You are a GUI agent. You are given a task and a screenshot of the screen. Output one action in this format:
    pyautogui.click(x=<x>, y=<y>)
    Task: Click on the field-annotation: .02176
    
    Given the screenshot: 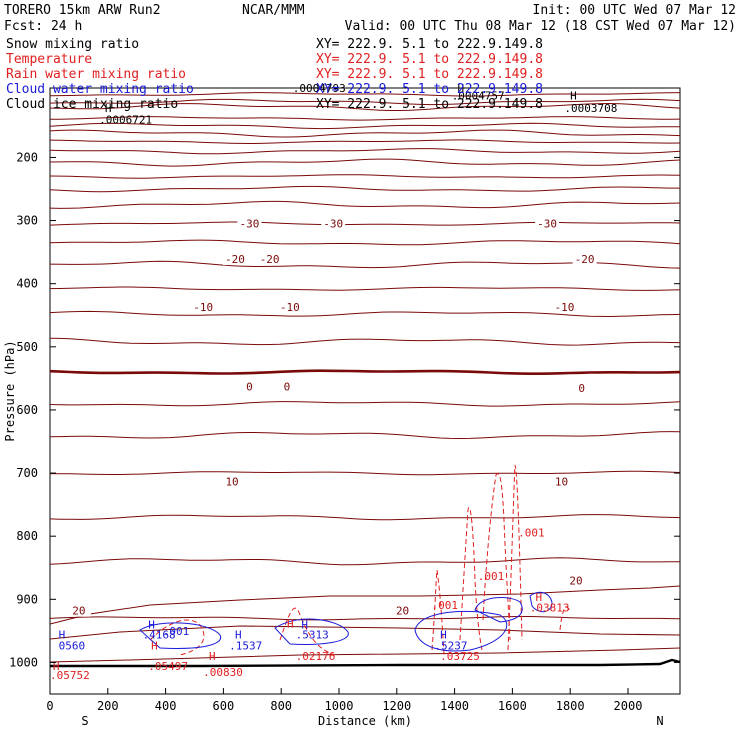 What is the action you would take?
    pyautogui.click(x=316, y=656)
    